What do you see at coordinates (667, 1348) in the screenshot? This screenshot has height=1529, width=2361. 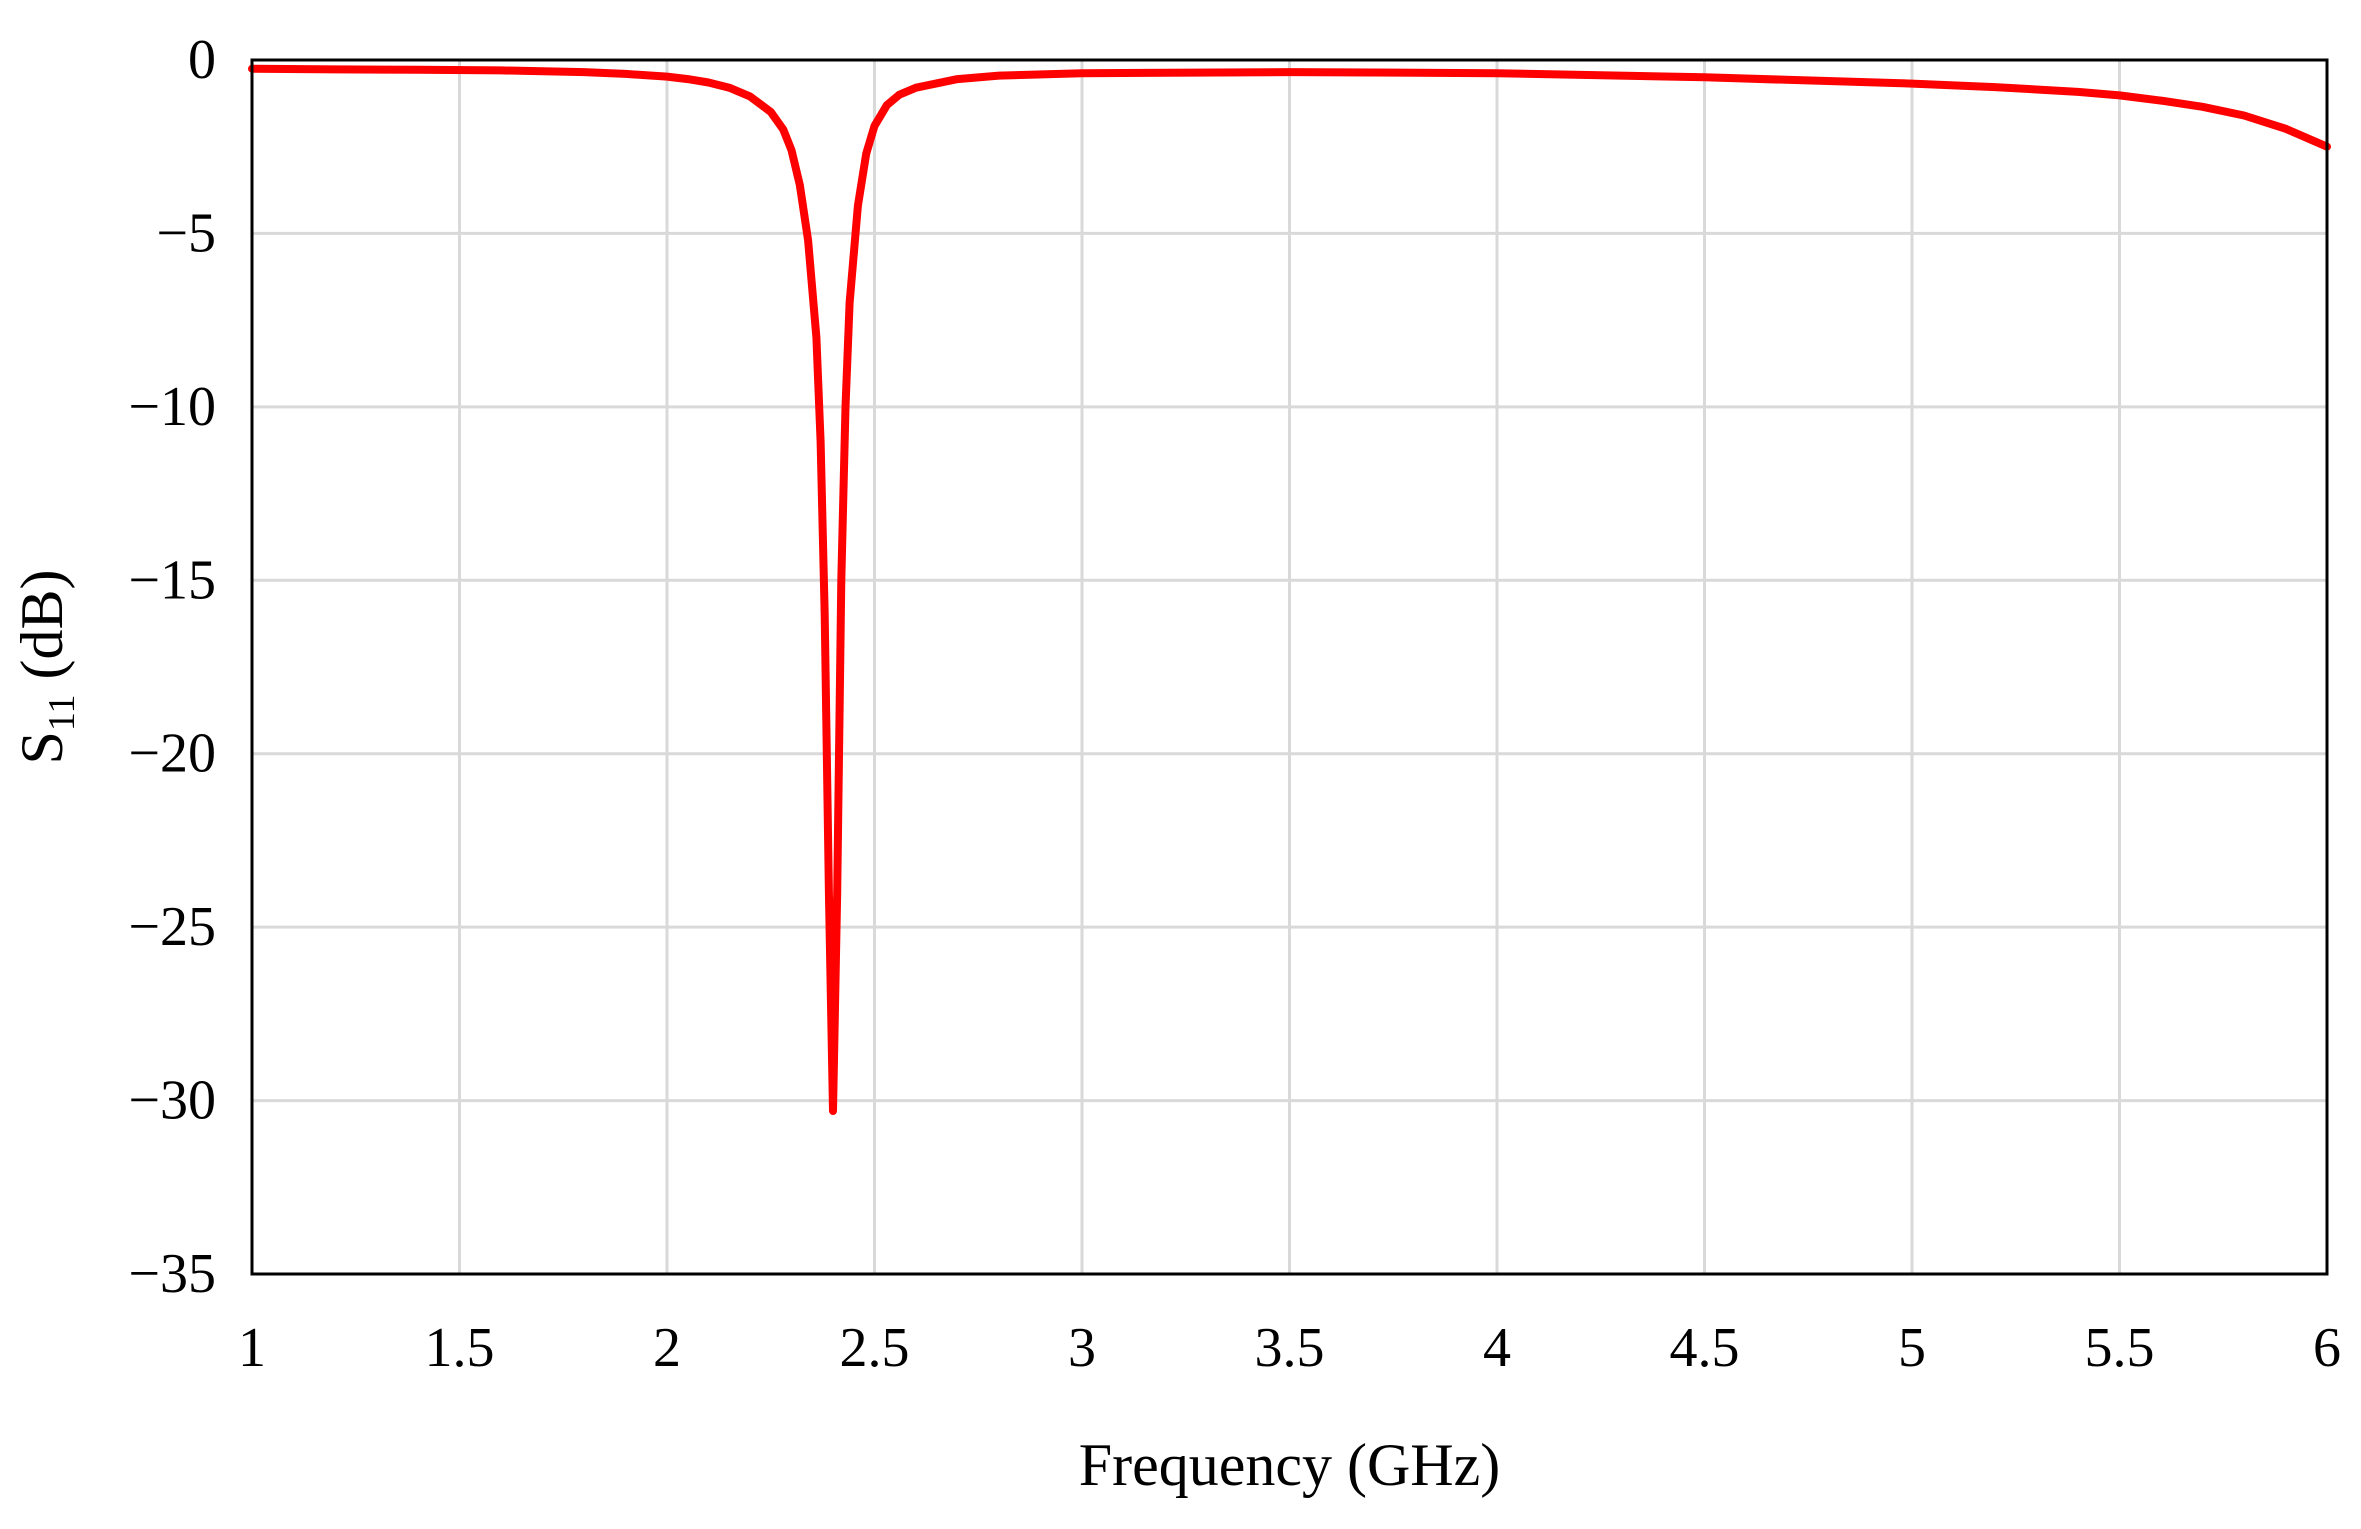 I see `x-tick-label: 2` at bounding box center [667, 1348].